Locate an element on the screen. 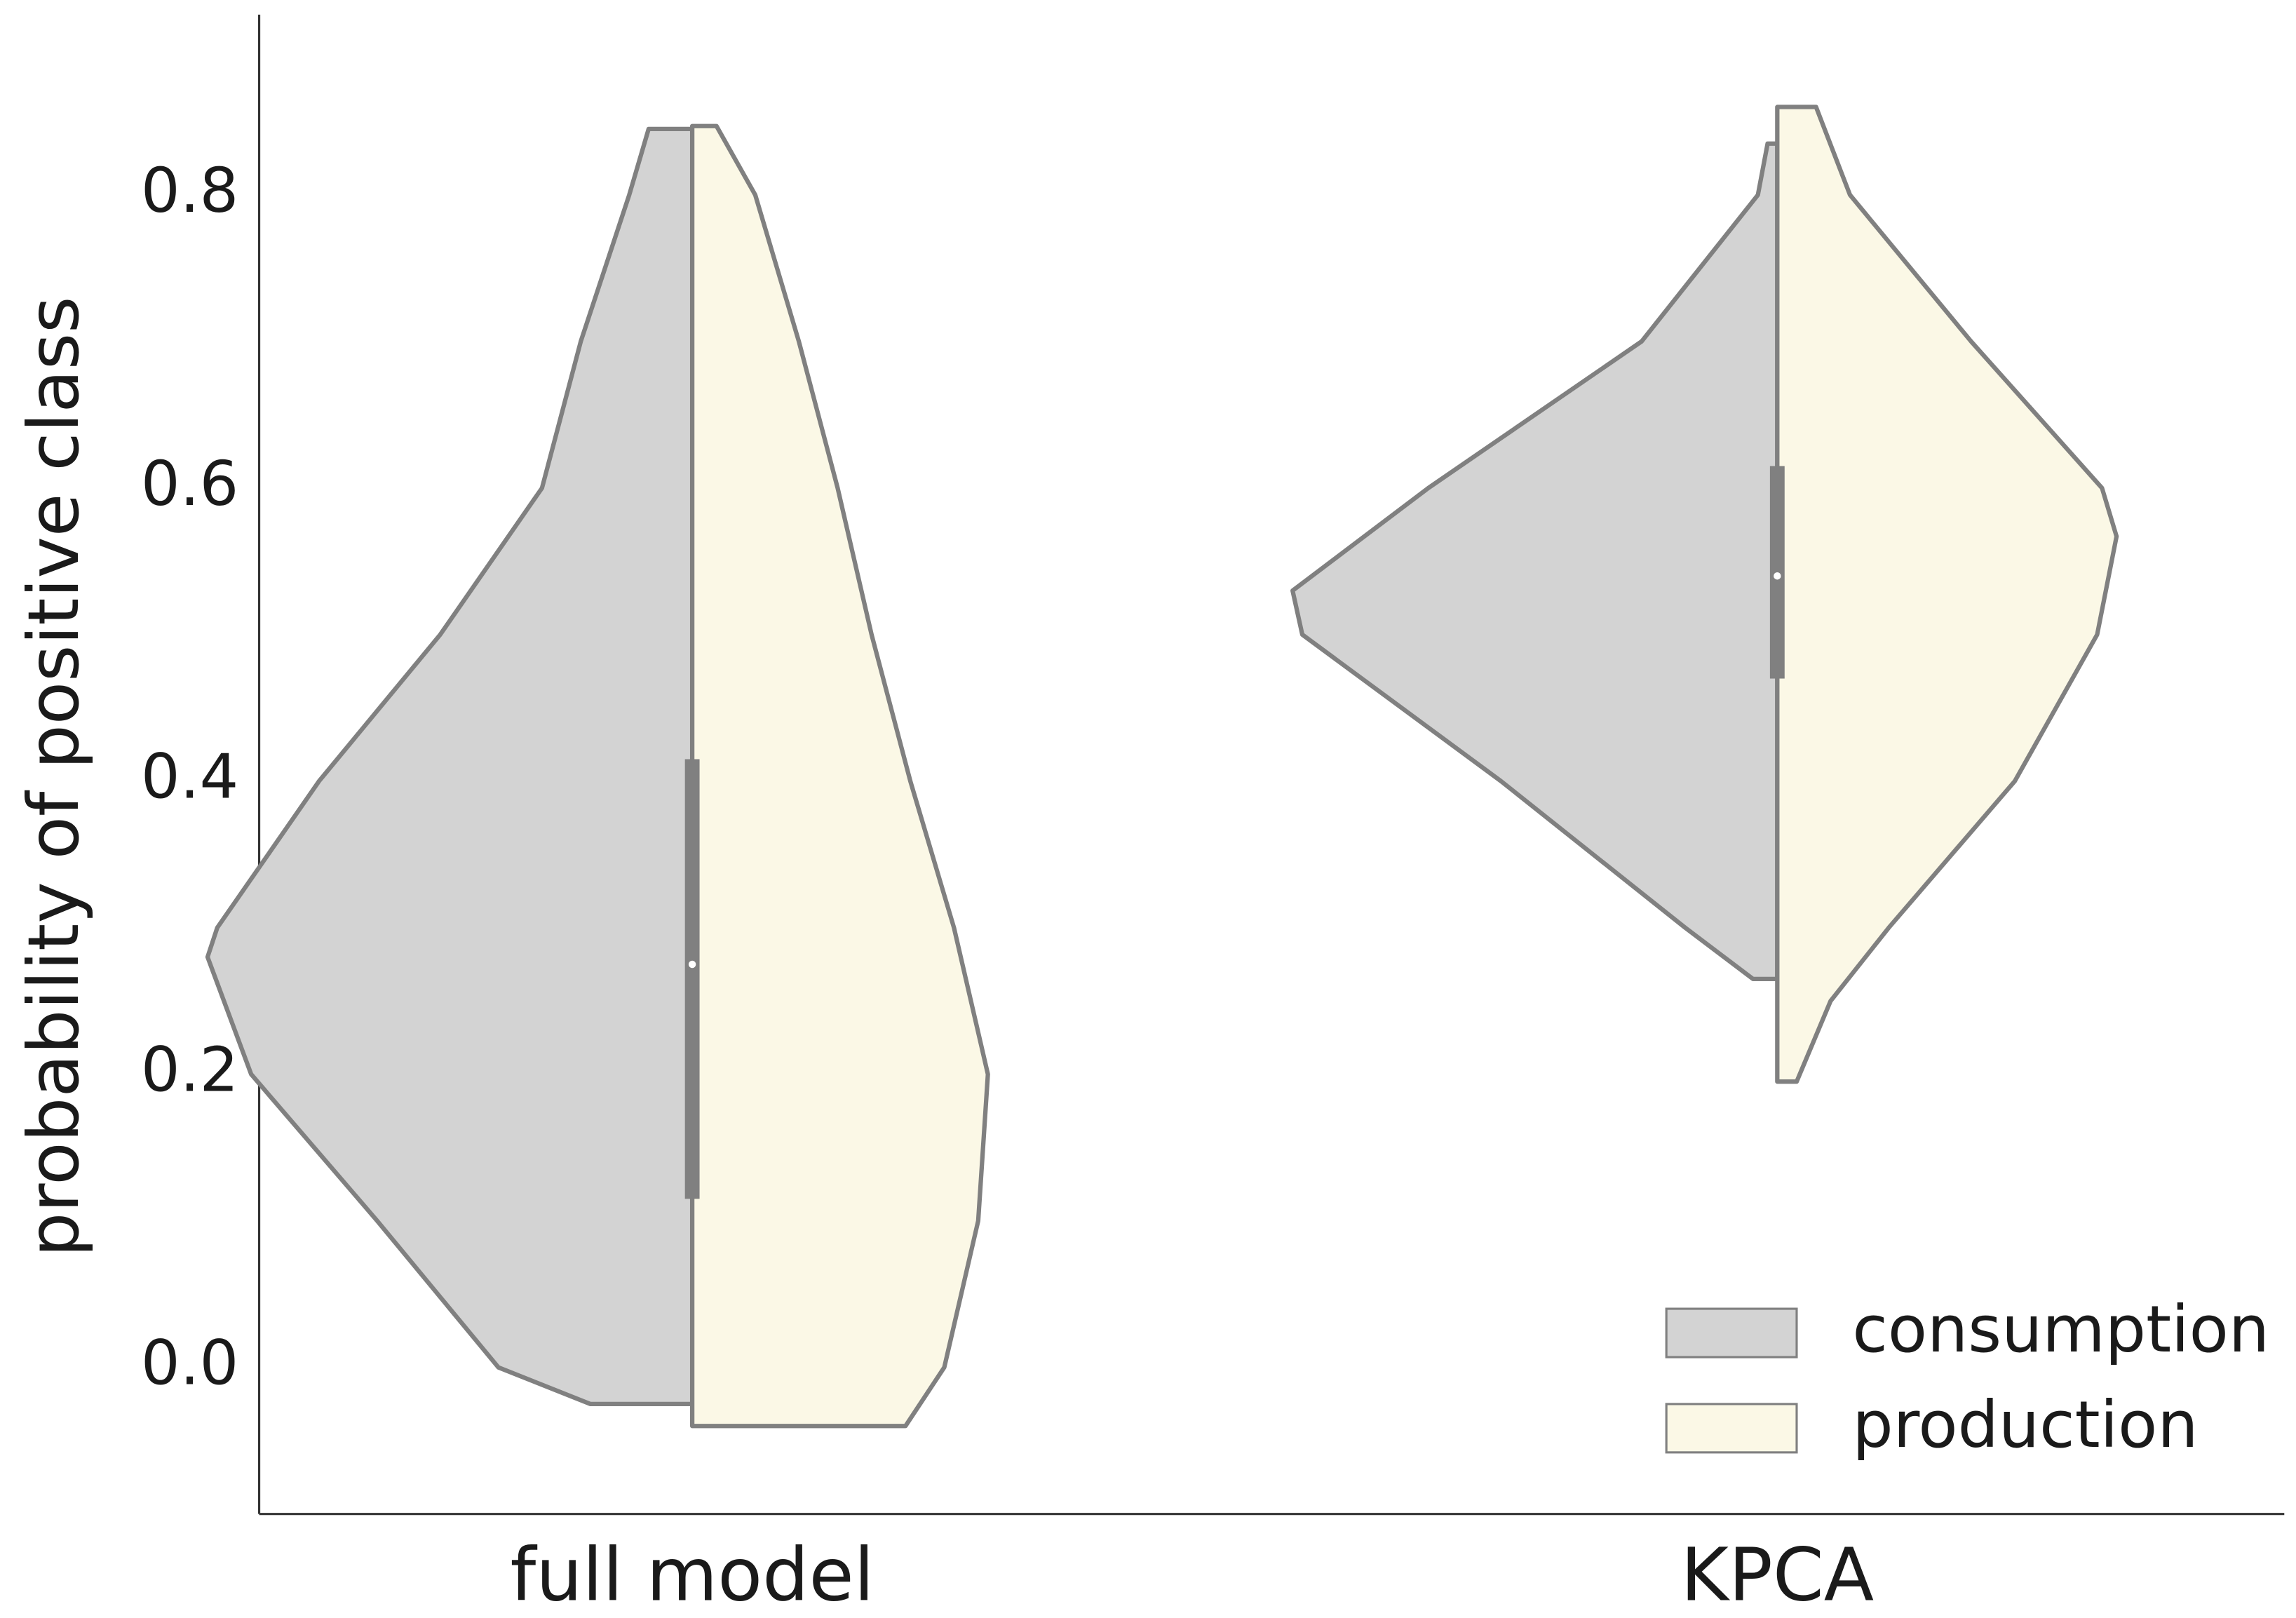 Image resolution: width=2296 pixels, height=1618 pixels. legend-label: production is located at coordinates (2025, 1424).